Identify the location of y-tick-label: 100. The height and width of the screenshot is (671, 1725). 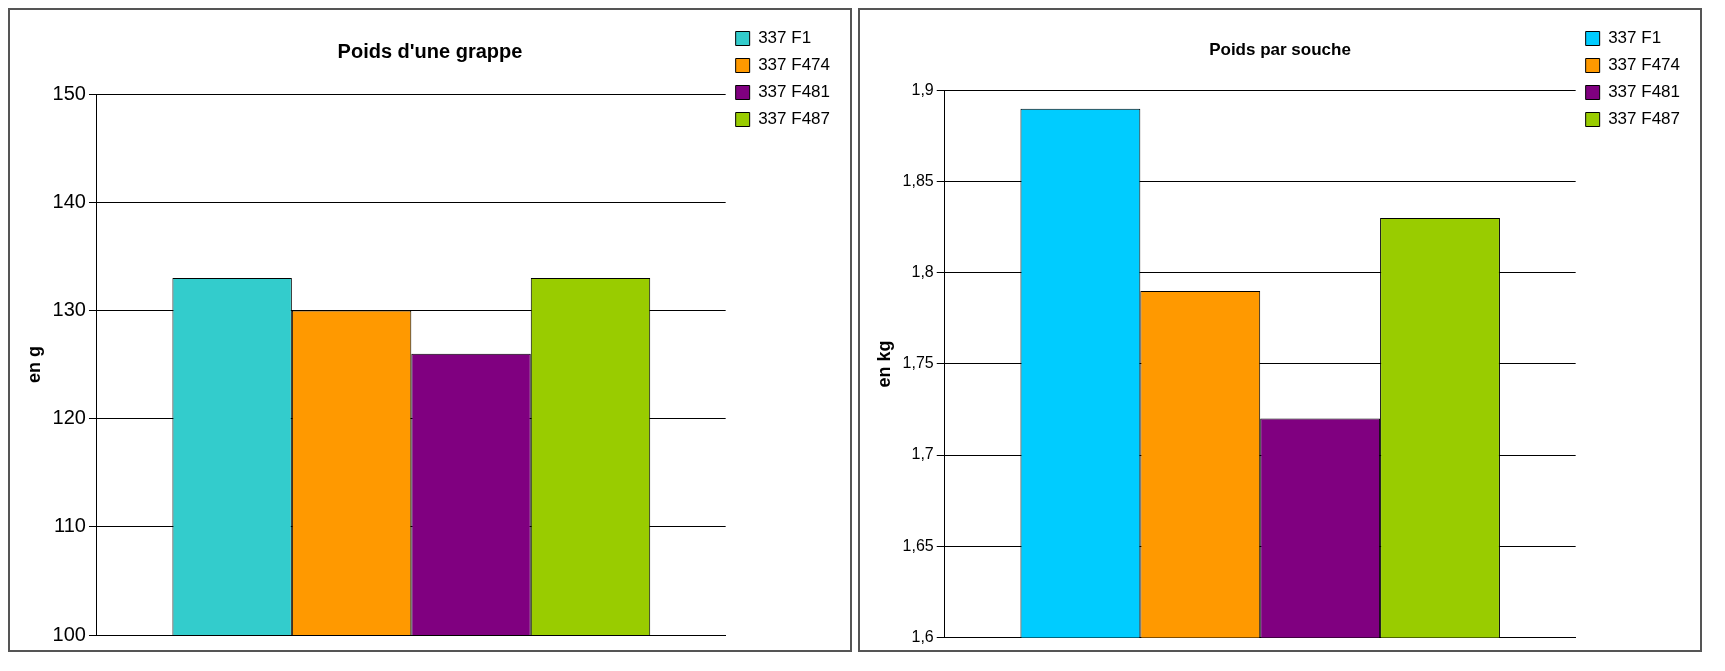
(69, 633).